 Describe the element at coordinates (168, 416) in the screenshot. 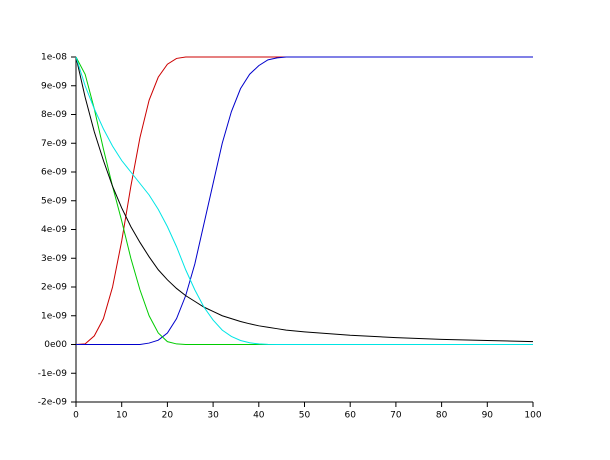

I see `x-tick-label: 20` at that location.